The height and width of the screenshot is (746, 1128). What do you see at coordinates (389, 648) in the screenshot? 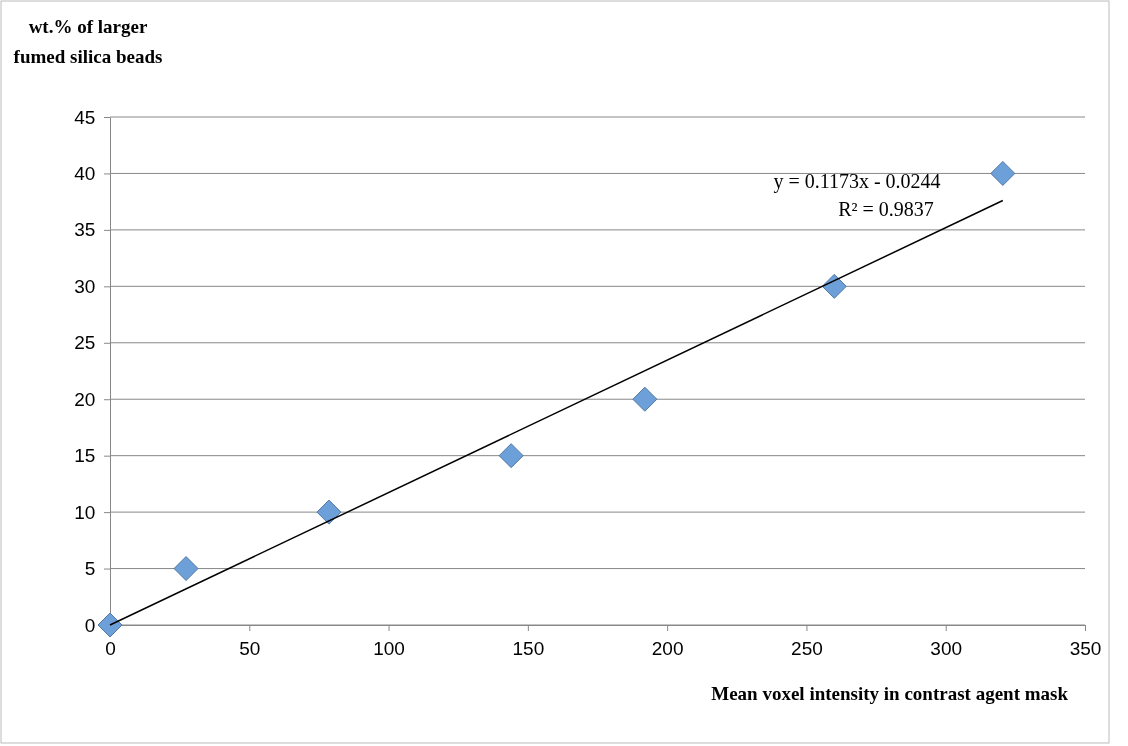
I see `x-tick-label: 100` at bounding box center [389, 648].